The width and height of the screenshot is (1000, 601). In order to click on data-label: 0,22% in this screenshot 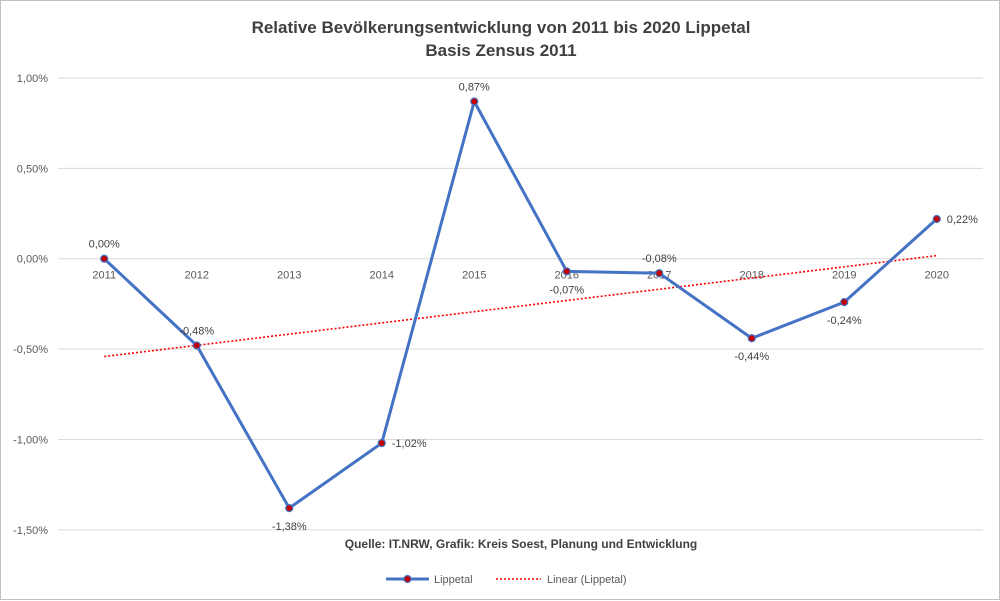, I will do `click(962, 220)`.